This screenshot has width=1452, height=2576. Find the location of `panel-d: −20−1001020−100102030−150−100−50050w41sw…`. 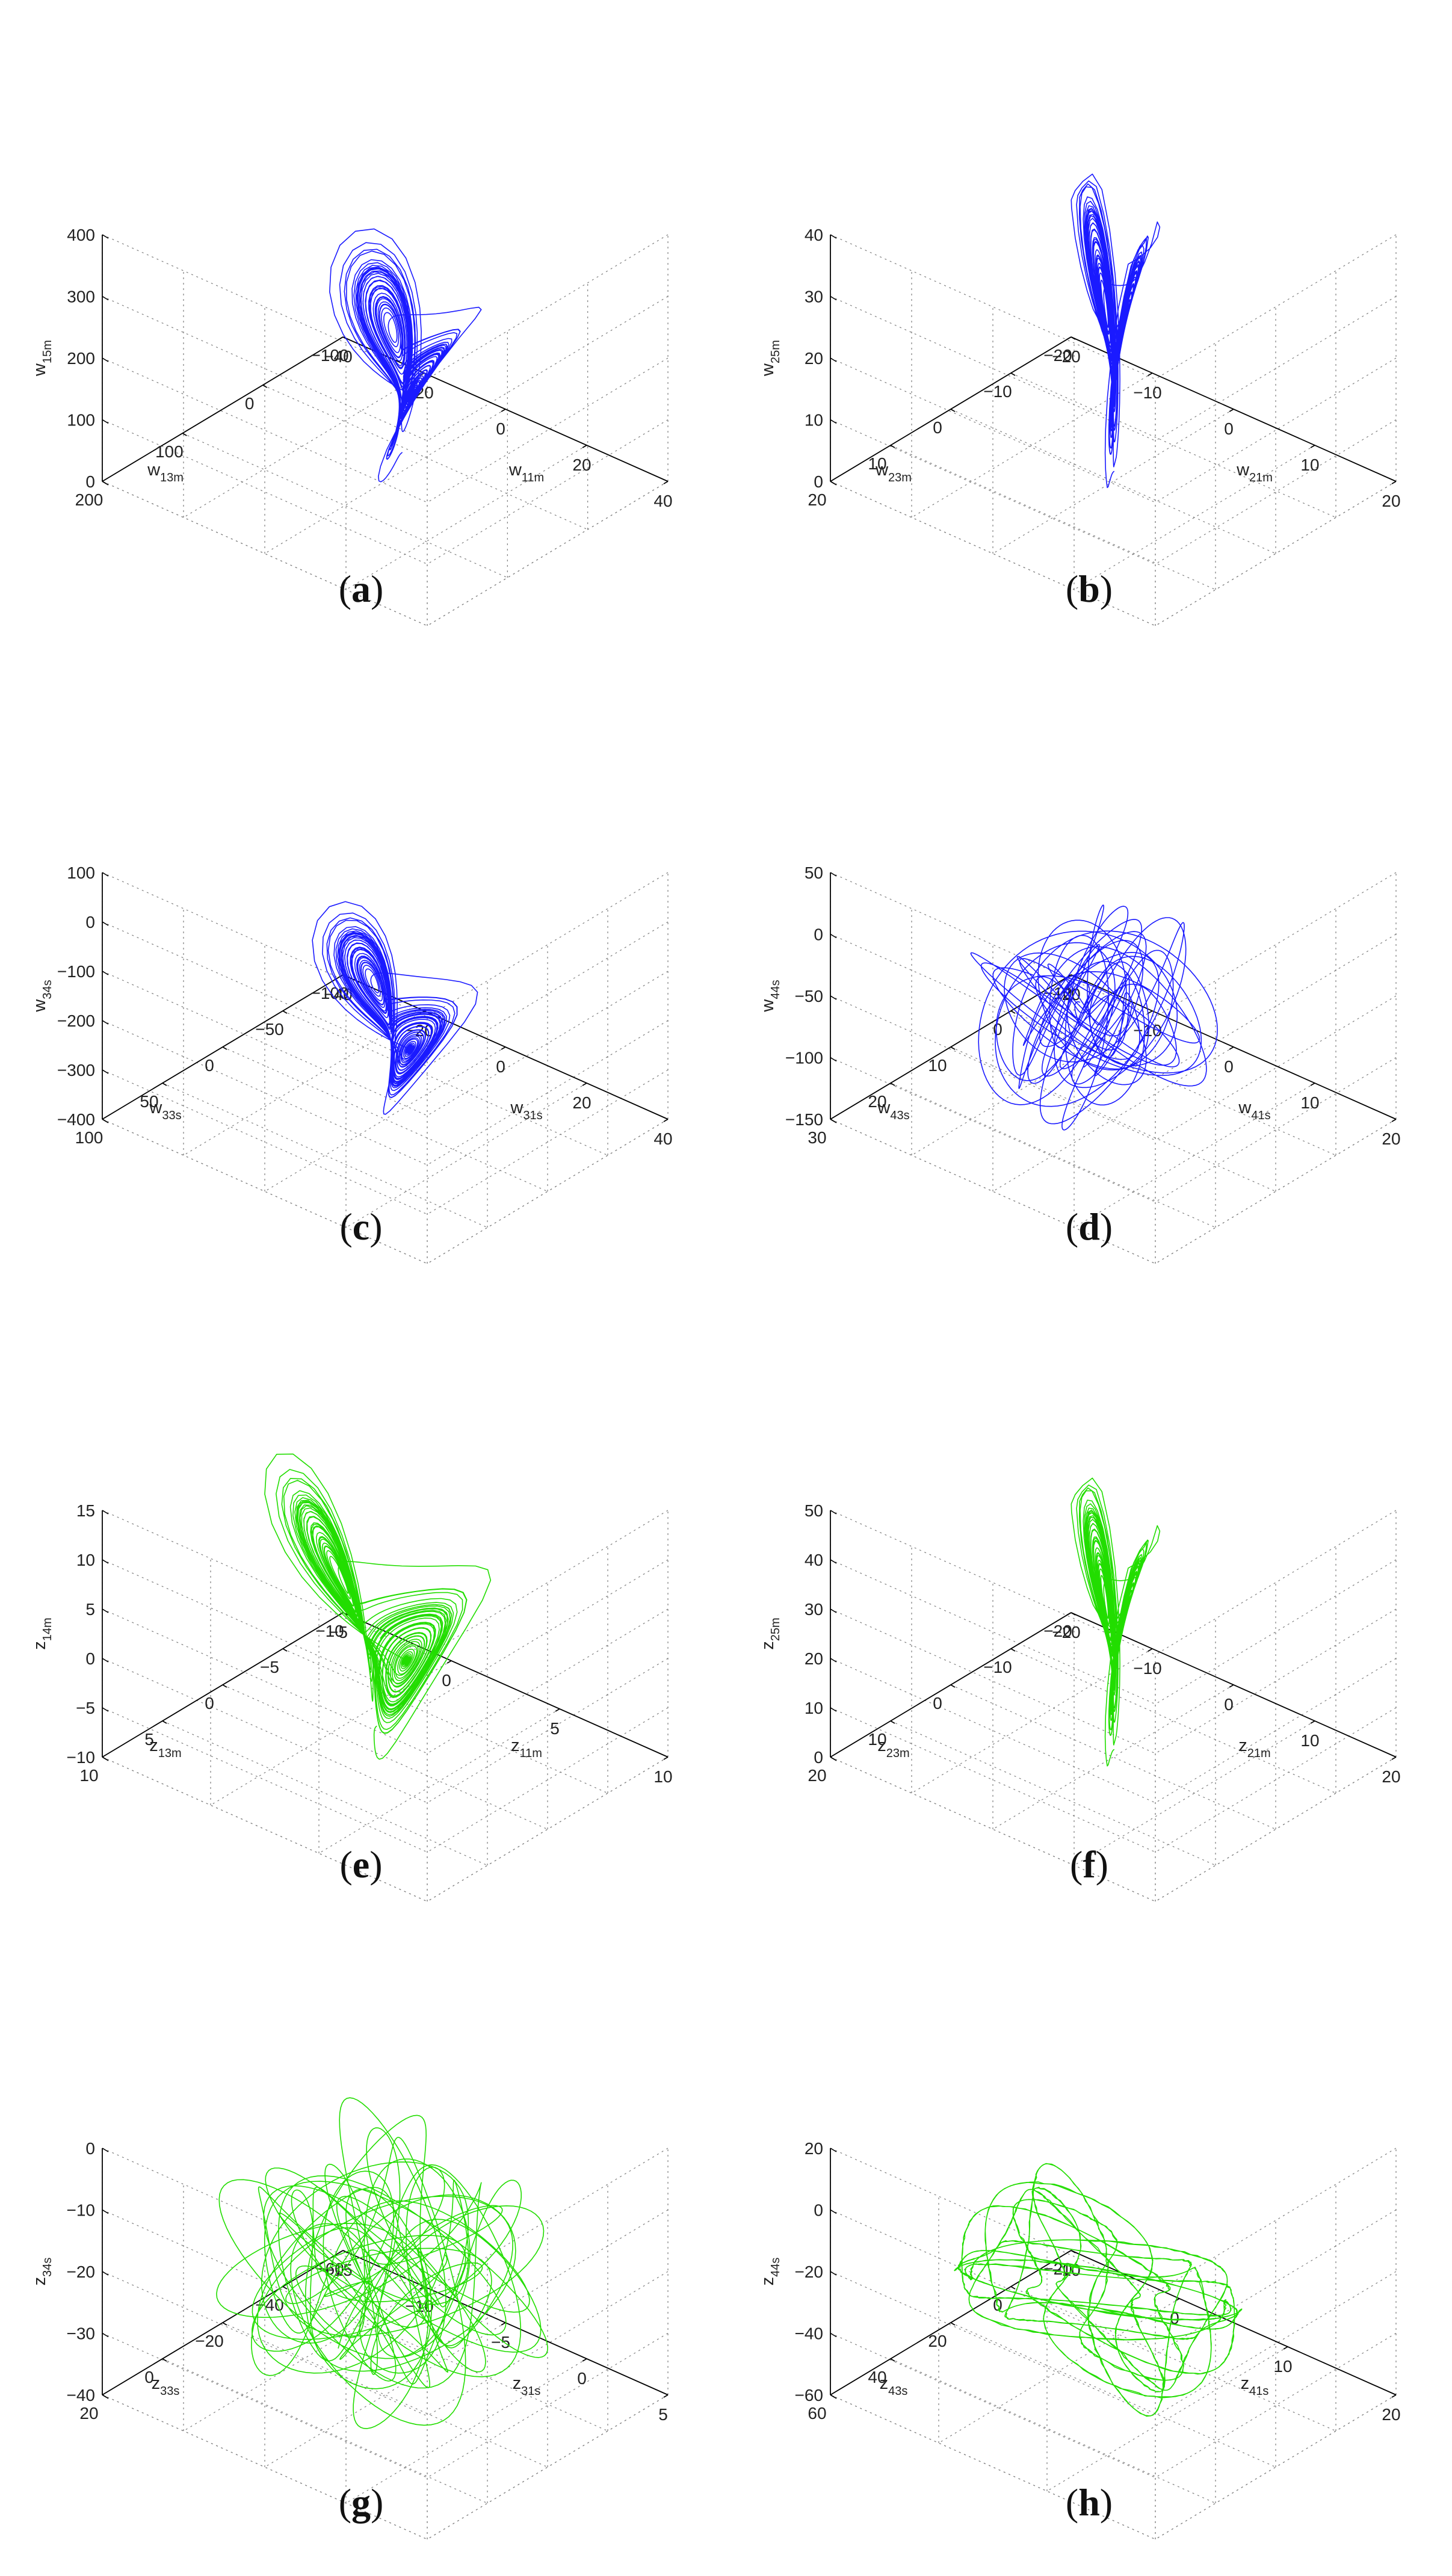

panel-d: −20−1001020−100102030−150−100−50050w41sw… is located at coordinates (1079, 1063).